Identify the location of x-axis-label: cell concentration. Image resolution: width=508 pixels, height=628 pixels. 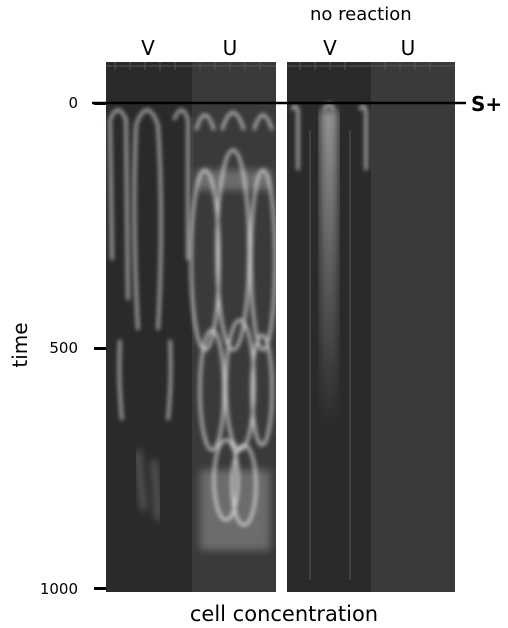
(284, 614).